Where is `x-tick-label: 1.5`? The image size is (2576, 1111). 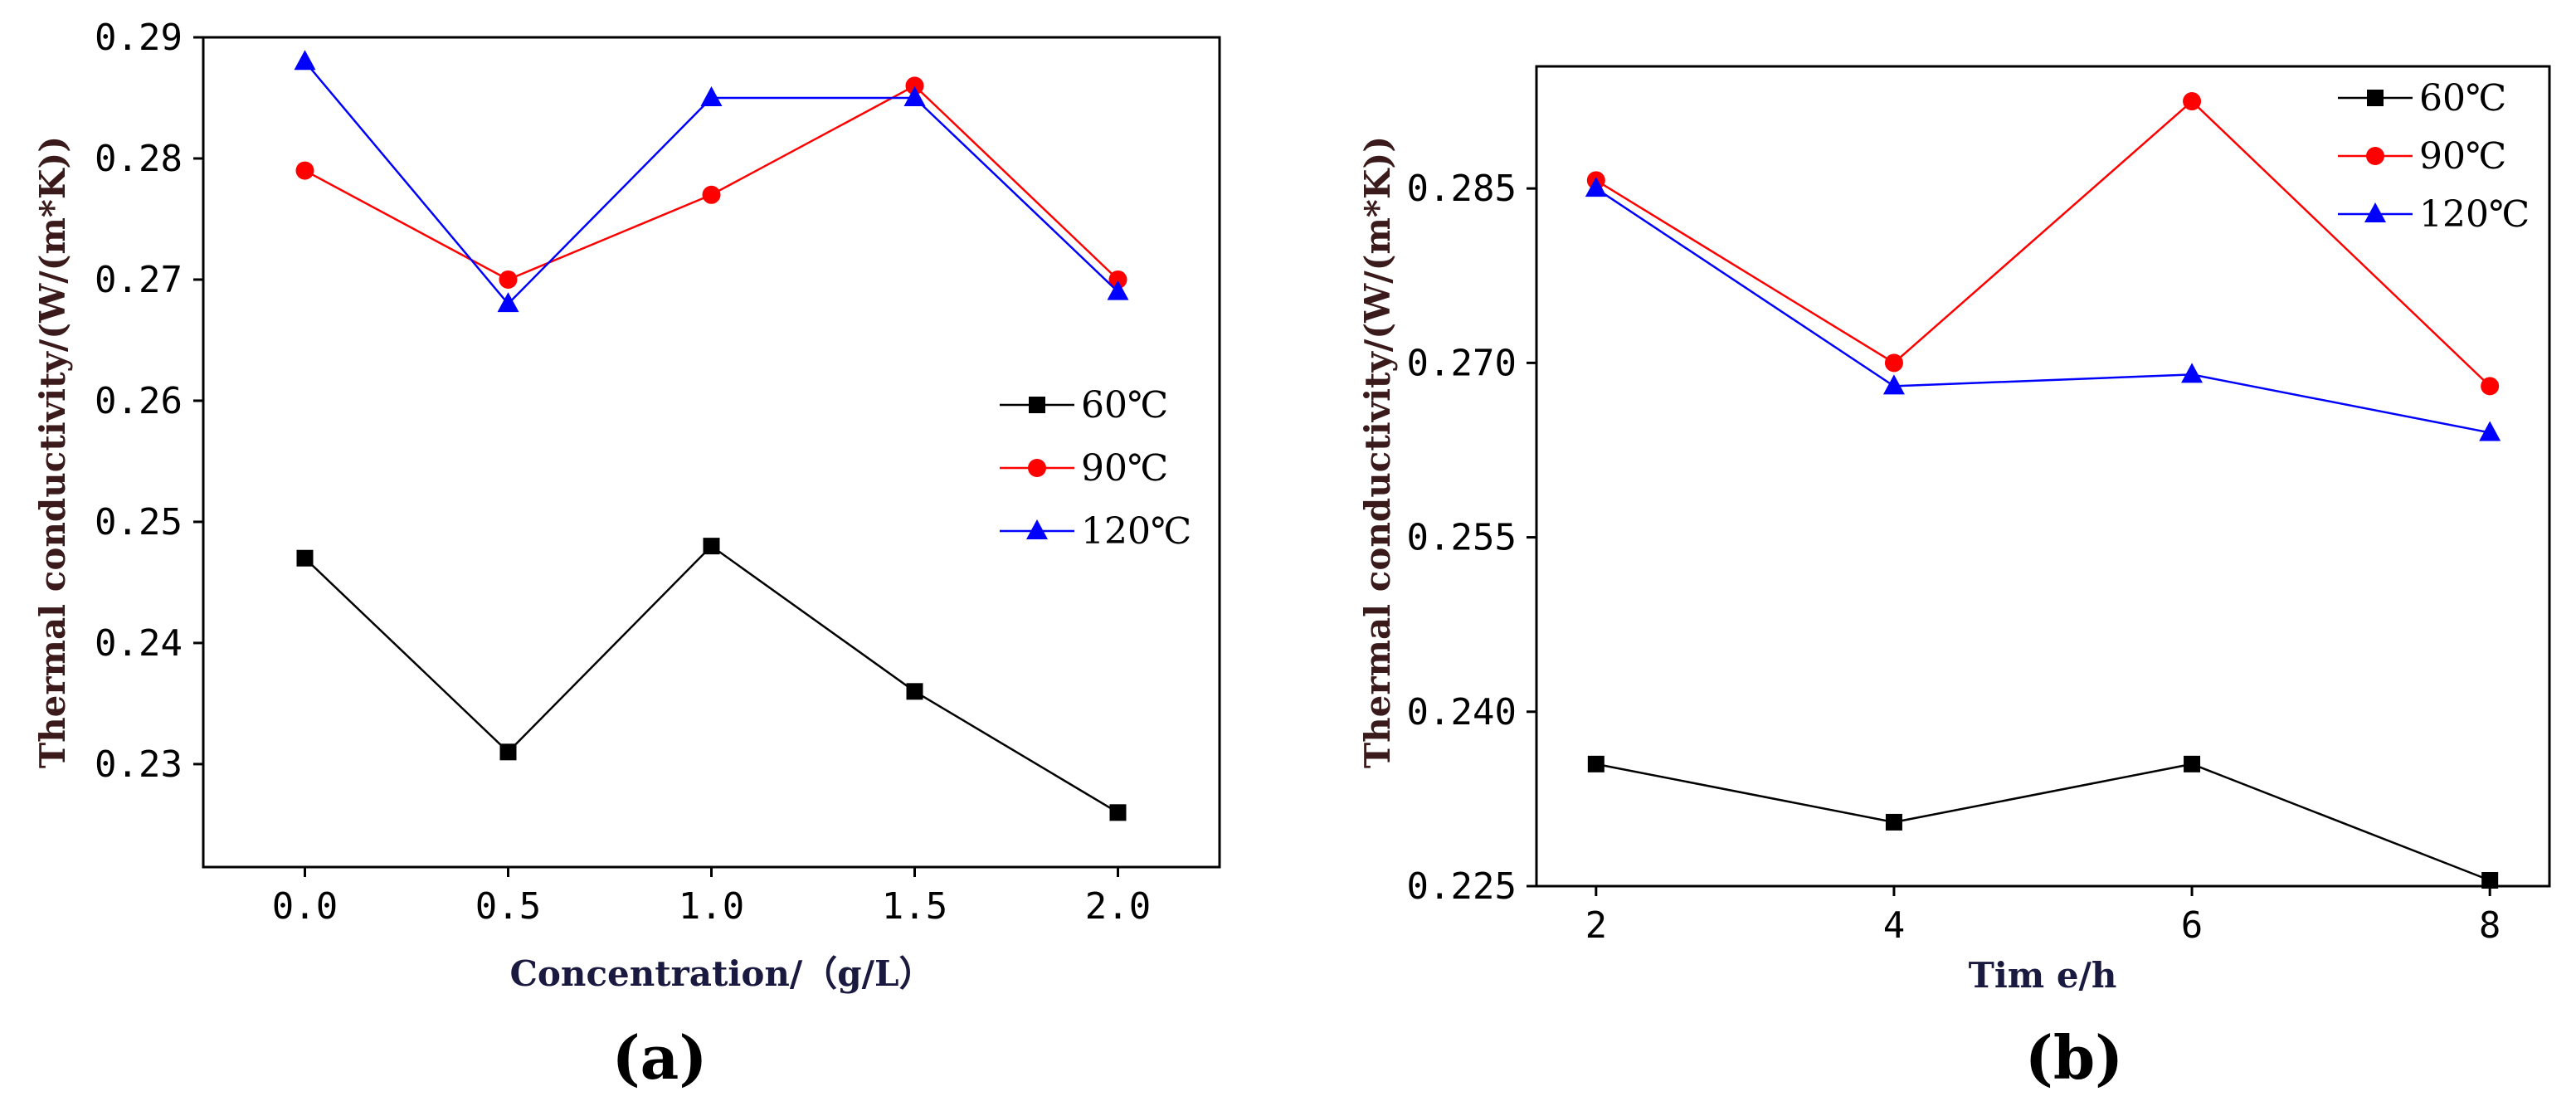 x-tick-label: 1.5 is located at coordinates (914, 906).